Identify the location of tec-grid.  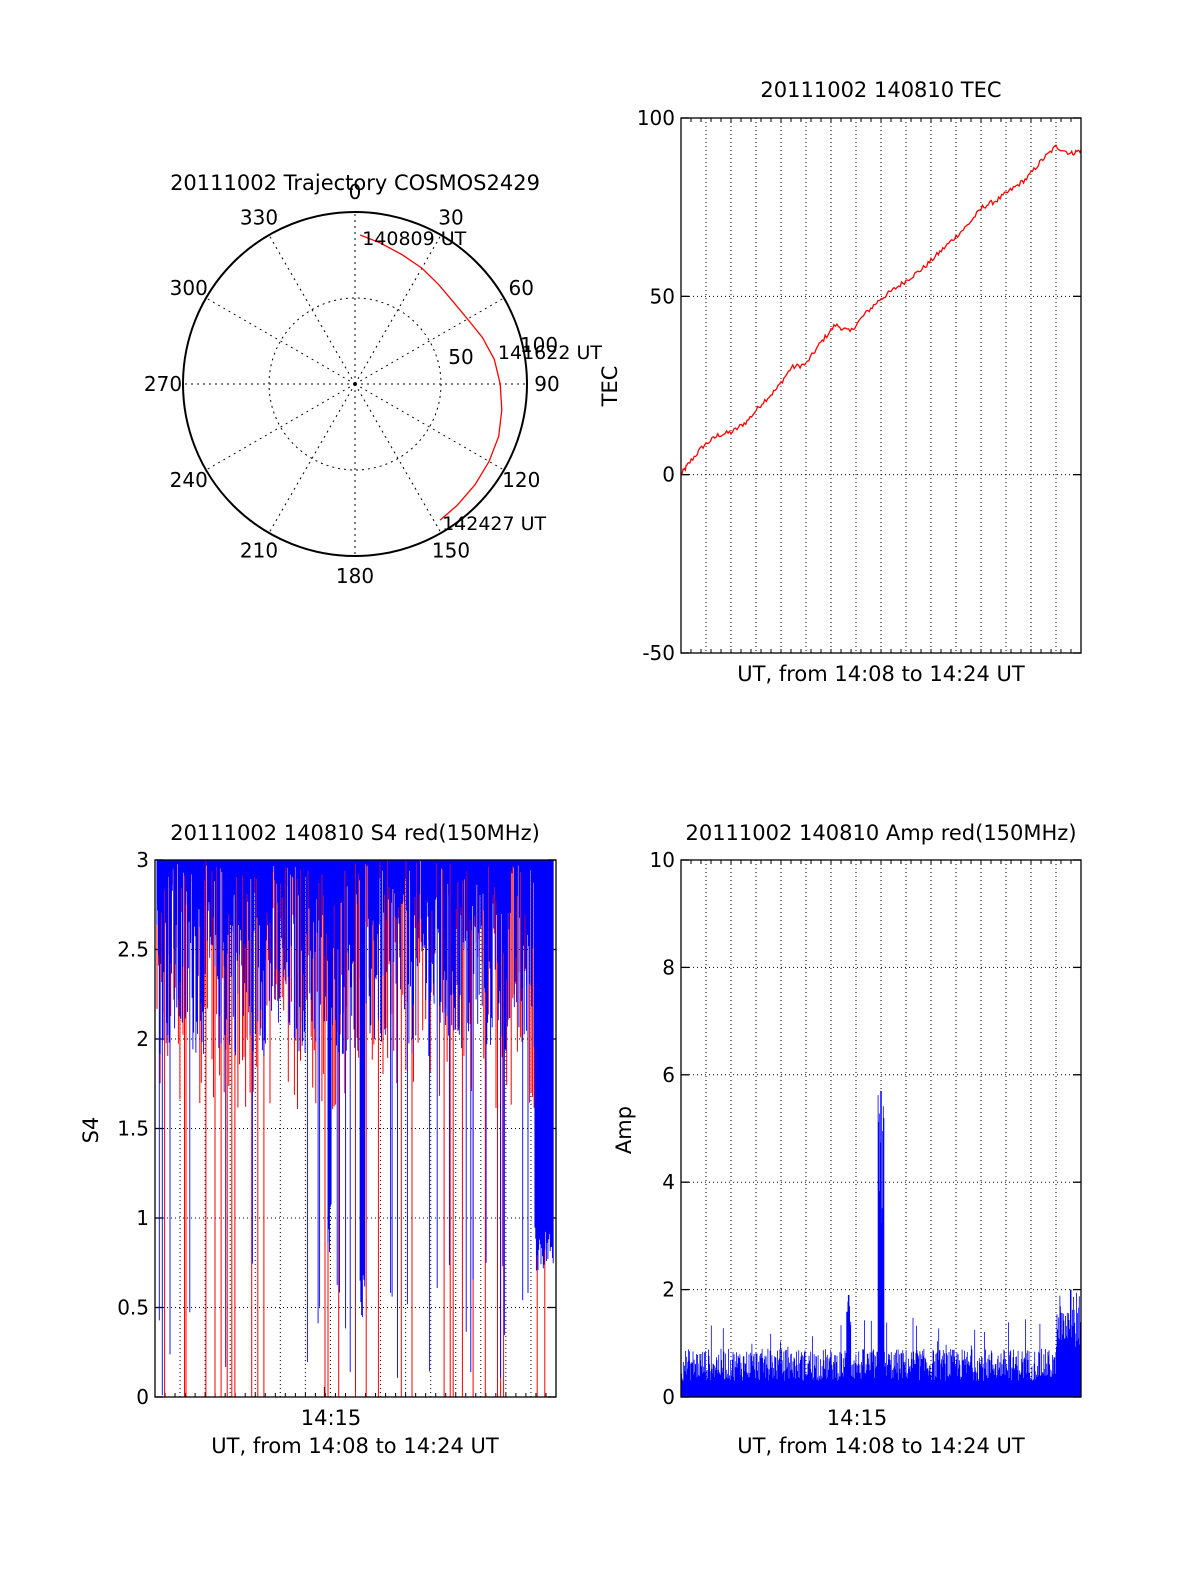
(881, 385).